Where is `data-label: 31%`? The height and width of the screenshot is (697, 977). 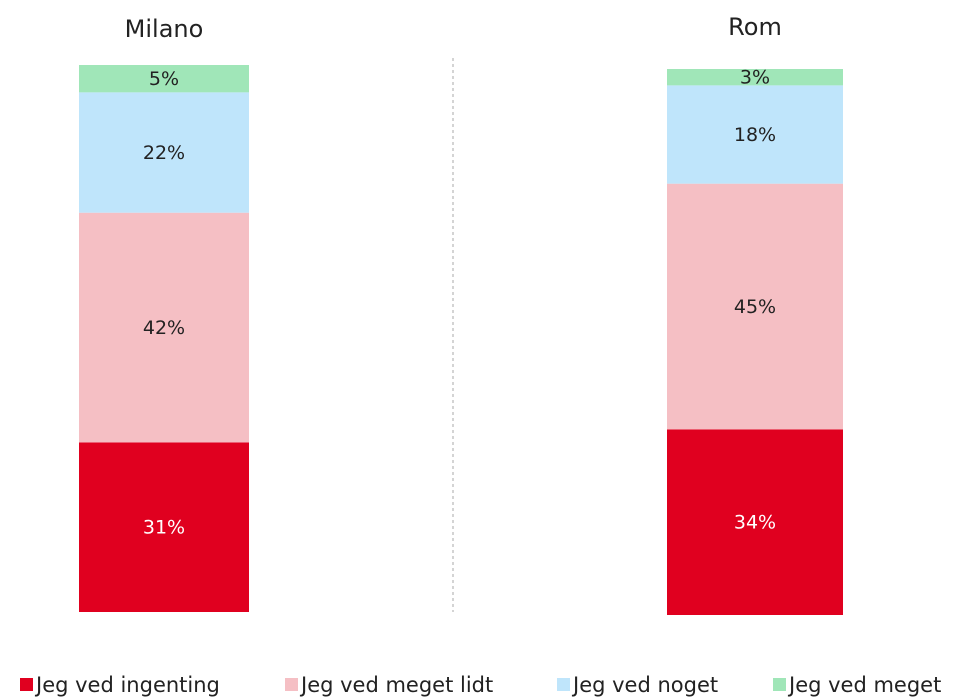 data-label: 31% is located at coordinates (164, 528).